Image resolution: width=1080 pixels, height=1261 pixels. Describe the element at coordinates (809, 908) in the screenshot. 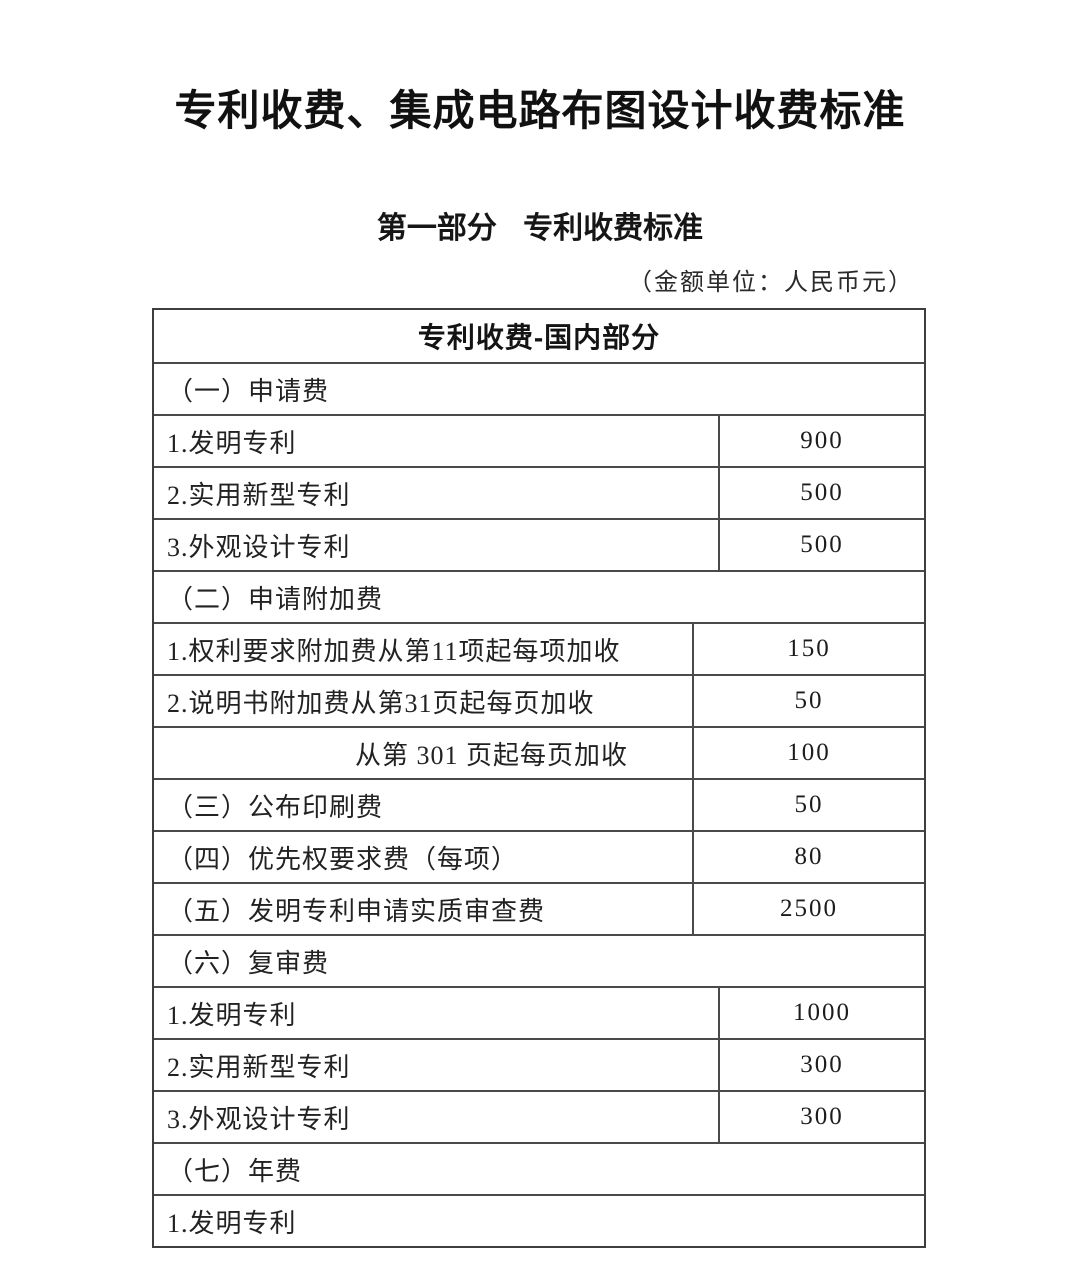

I see `row-value: 2500` at that location.